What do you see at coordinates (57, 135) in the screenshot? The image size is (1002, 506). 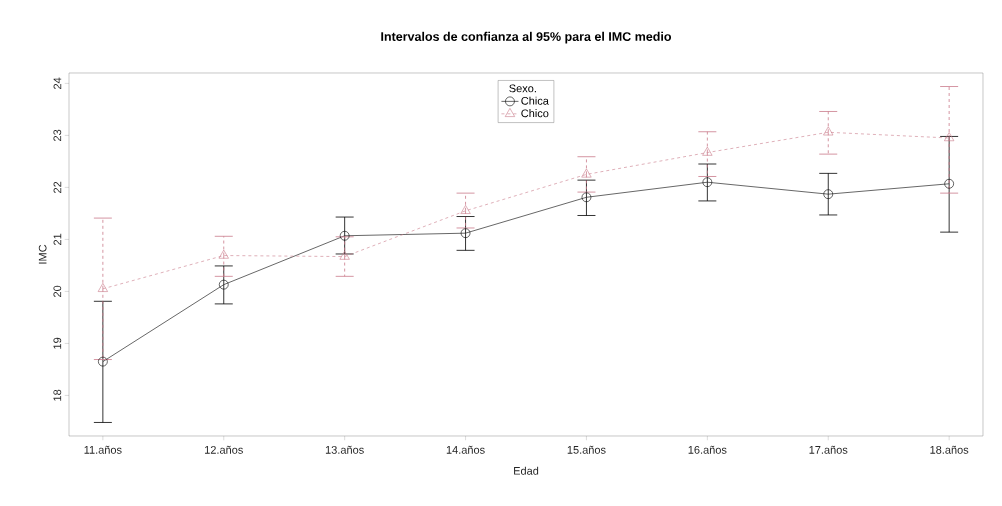 I see `y-tick-label: 23` at bounding box center [57, 135].